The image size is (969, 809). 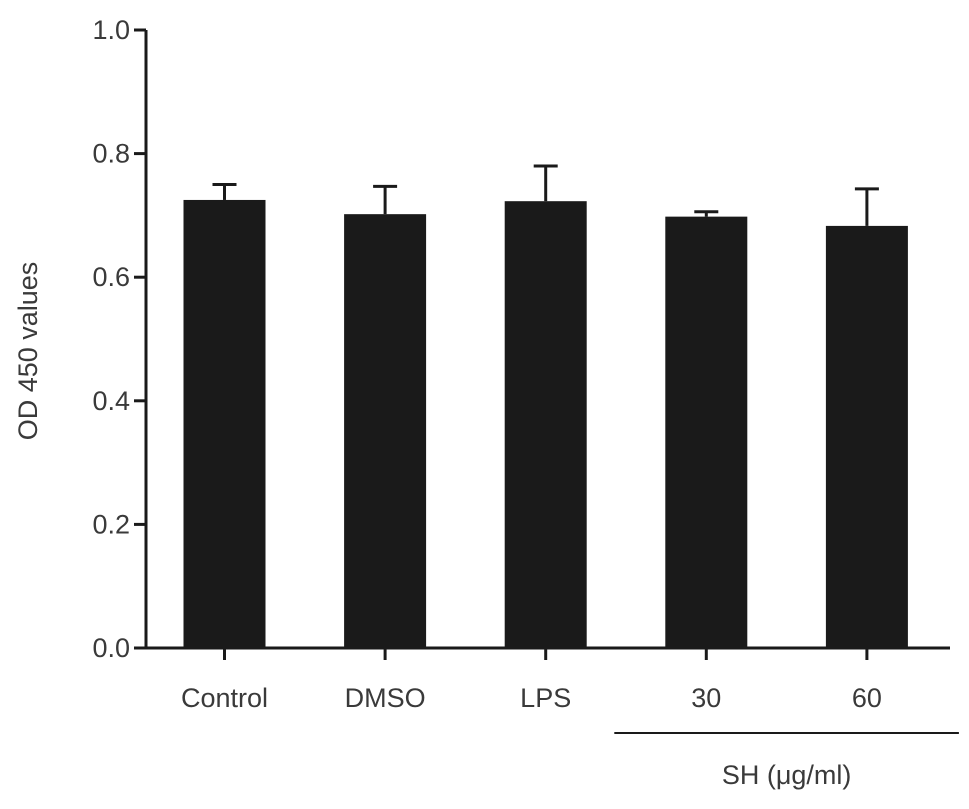 I want to click on x-ticks-layer: Control DMSO LPS 30 60, so click(x=531, y=680).